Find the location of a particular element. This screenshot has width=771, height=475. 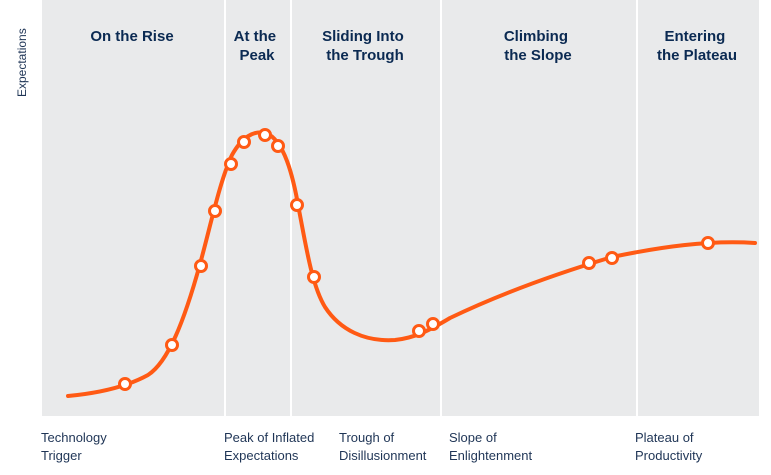

stage-label-slope-of-enlightenment: Slope of Enlightenment is located at coordinates (490, 446).